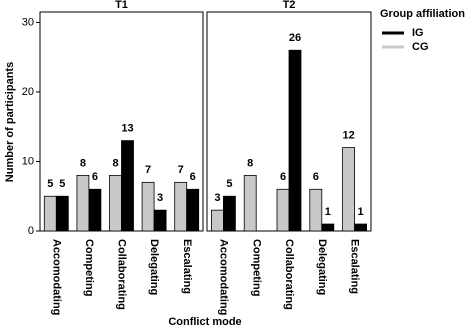 The height and width of the screenshot is (331, 472). What do you see at coordinates (121, 5) in the screenshot?
I see `panel-title: T1` at bounding box center [121, 5].